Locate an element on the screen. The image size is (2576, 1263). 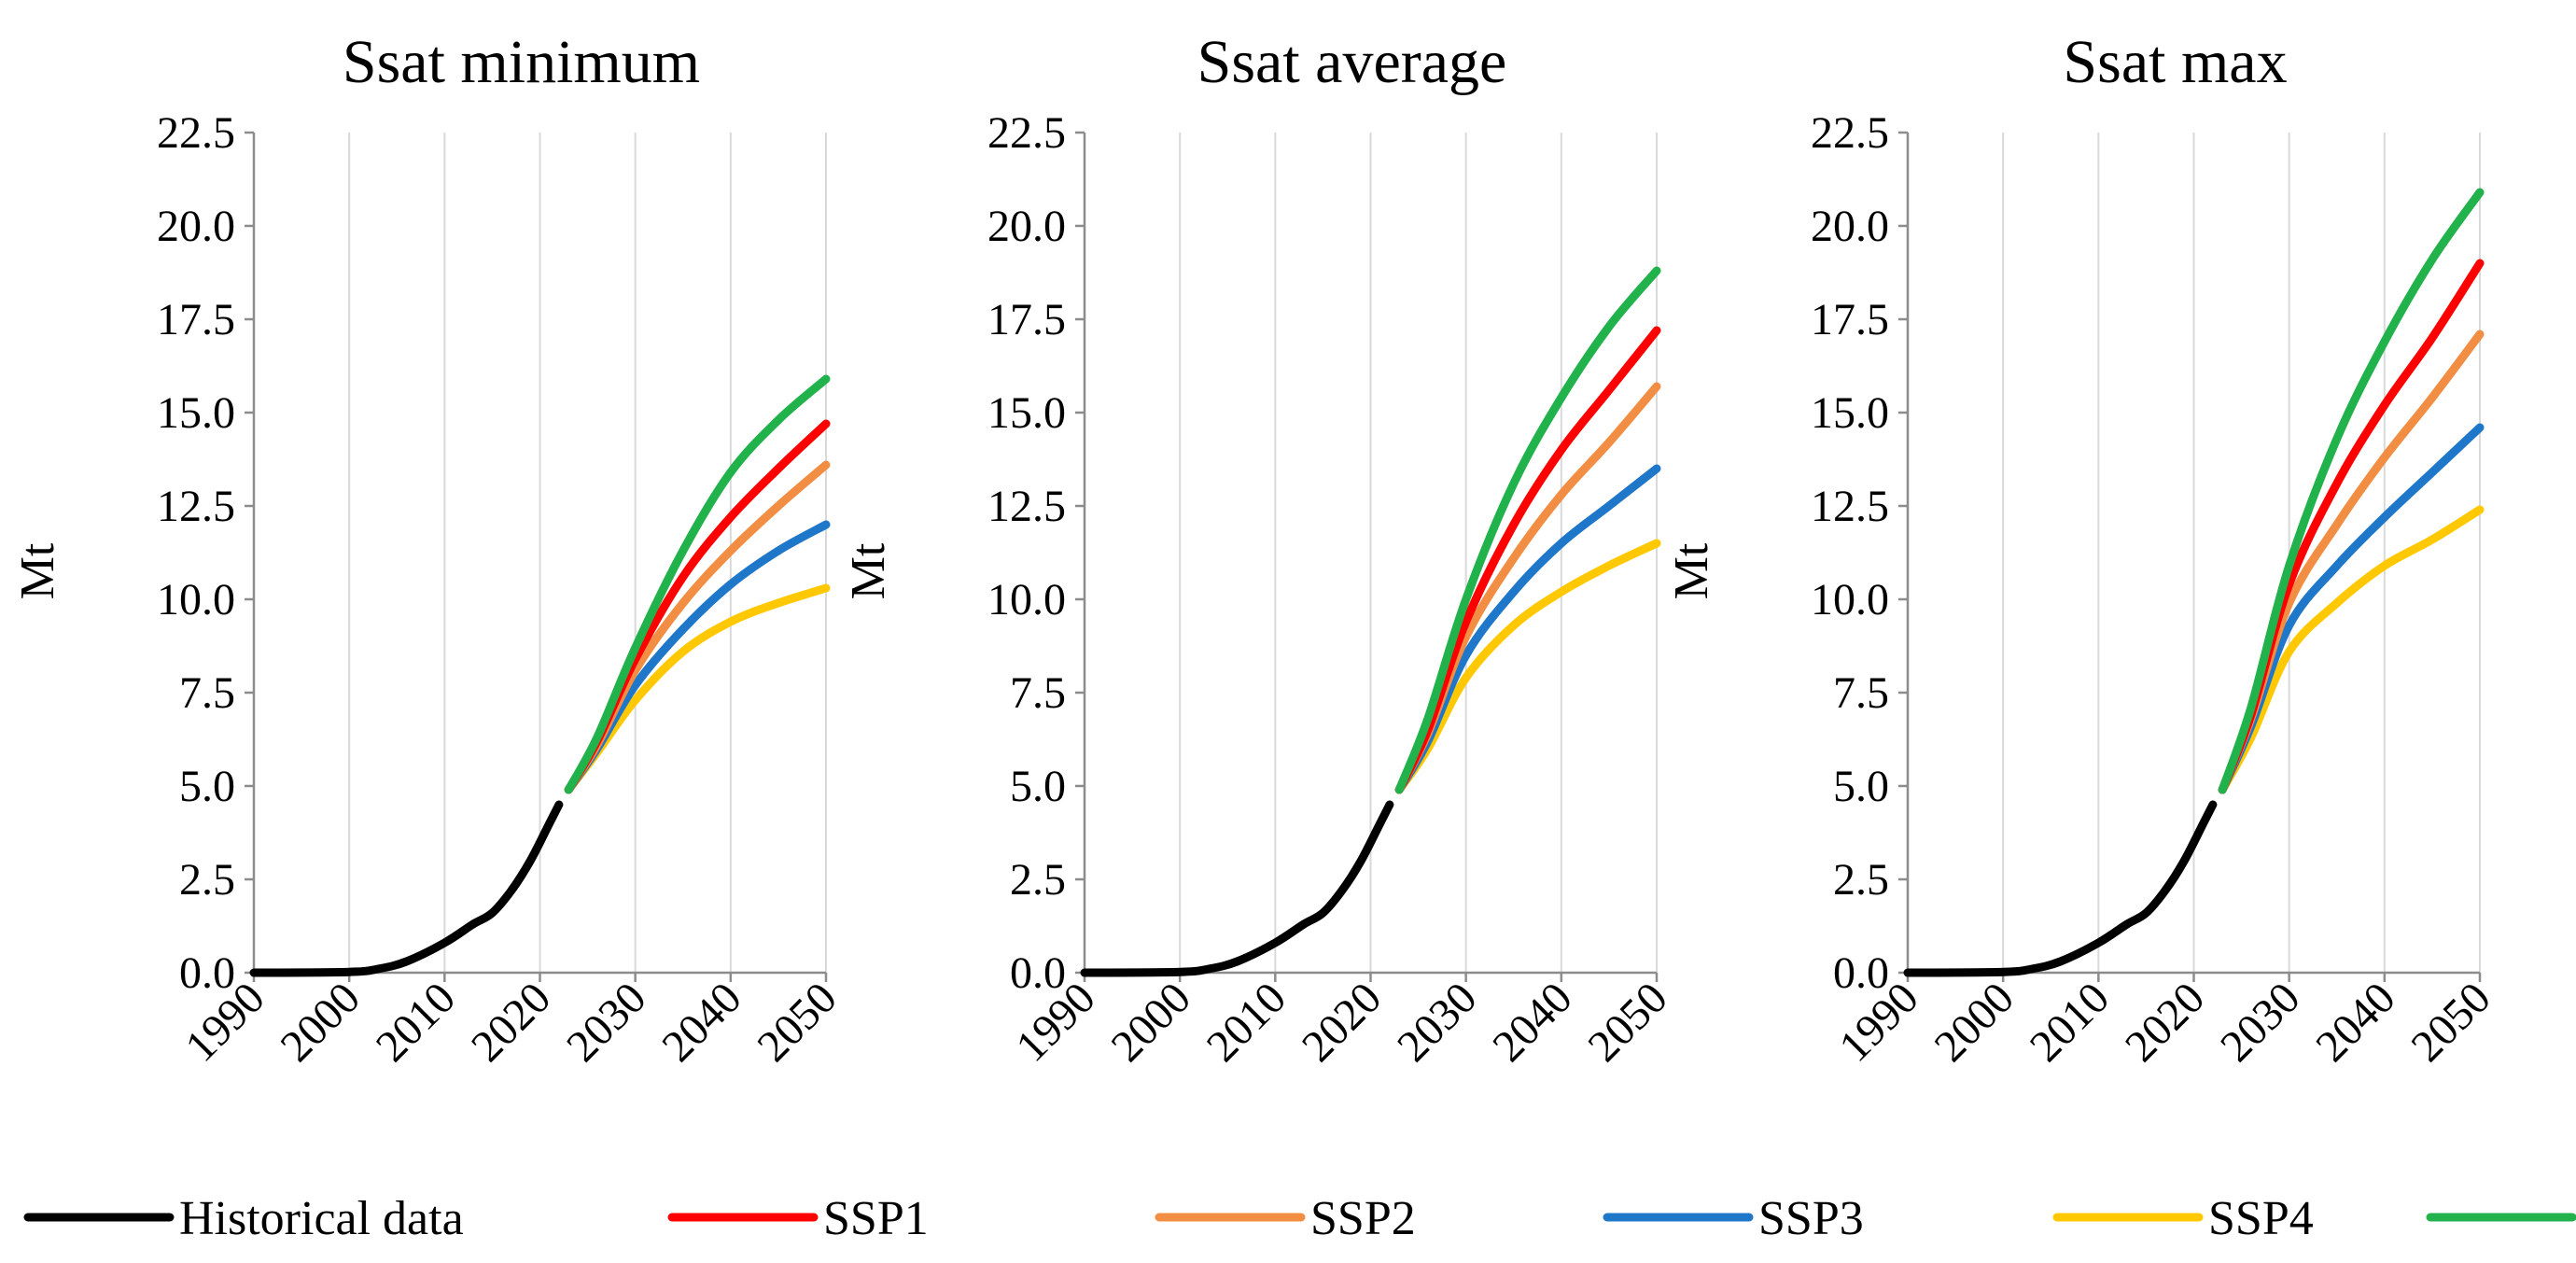
panel-title: Ssat max is located at coordinates (2175, 62).